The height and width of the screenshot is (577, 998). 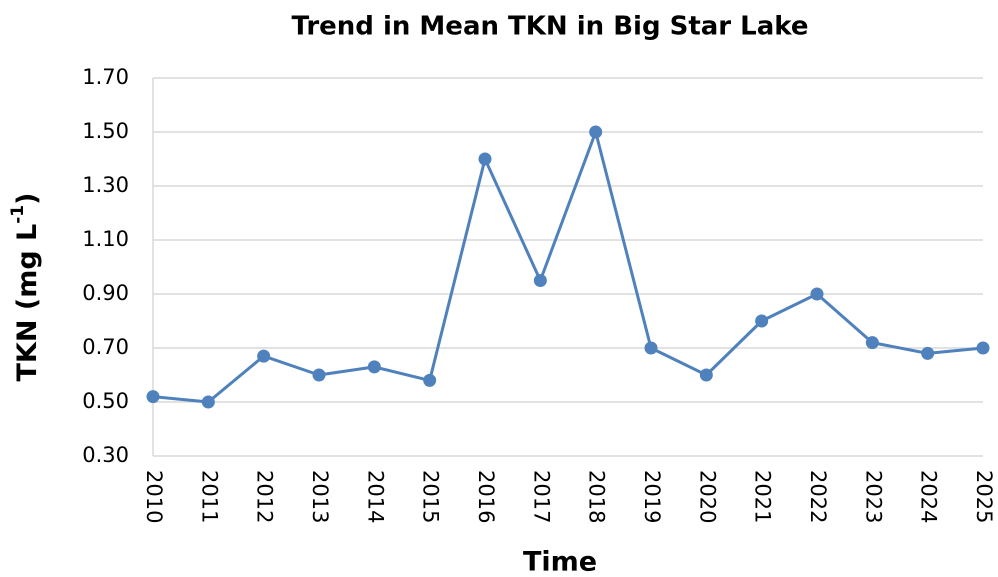 I want to click on x-tick-label: 2012, so click(x=265, y=496).